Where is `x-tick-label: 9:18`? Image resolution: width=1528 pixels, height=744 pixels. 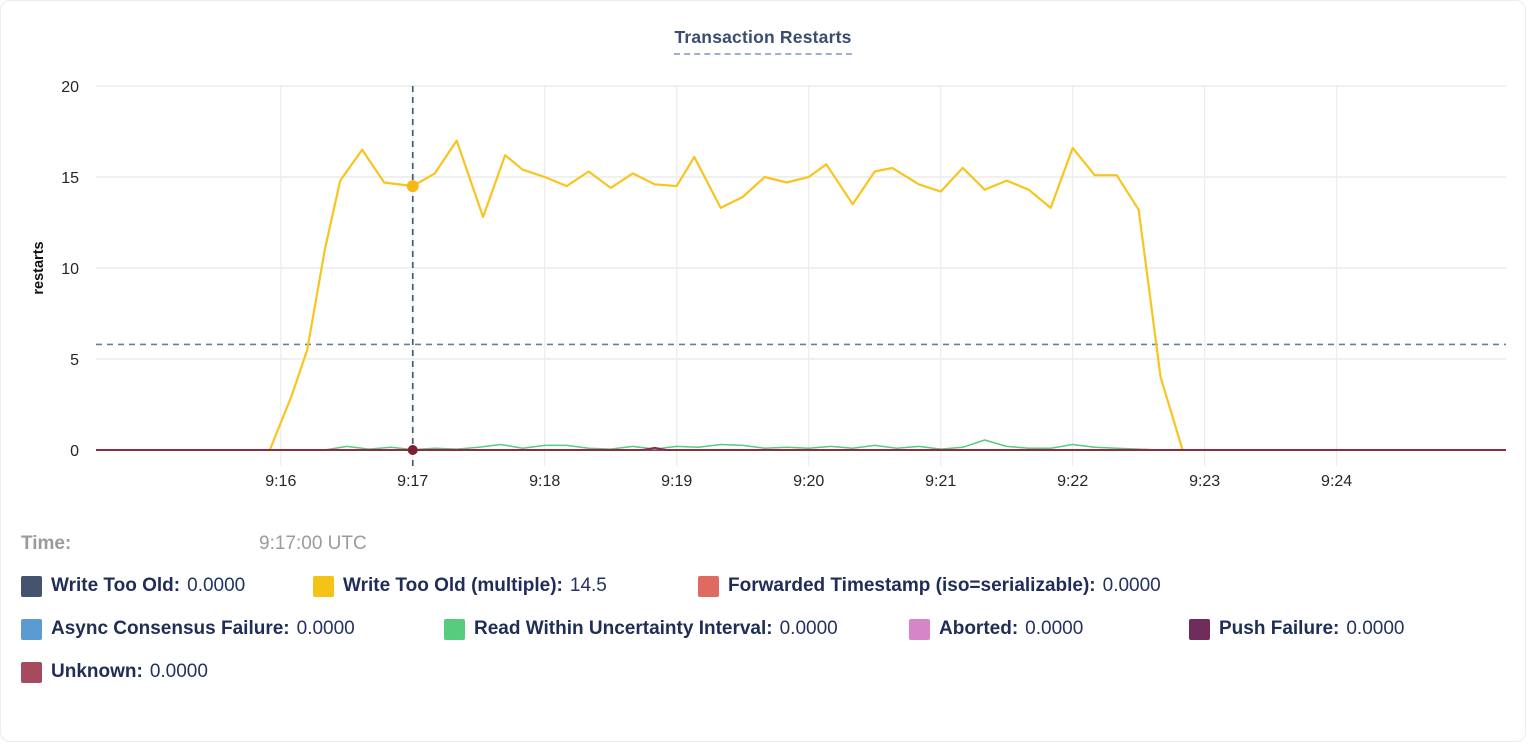
x-tick-label: 9:18 is located at coordinates (544, 481).